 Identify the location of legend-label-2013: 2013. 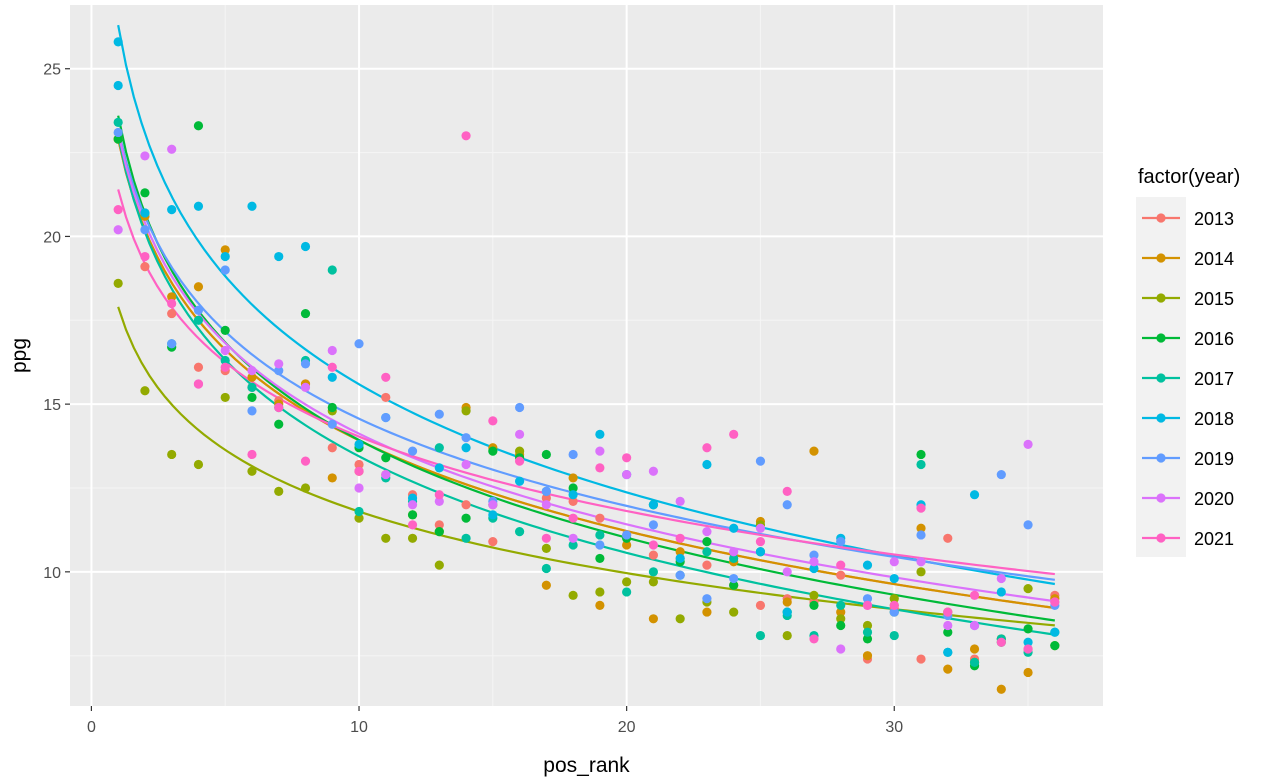
(1214, 219).